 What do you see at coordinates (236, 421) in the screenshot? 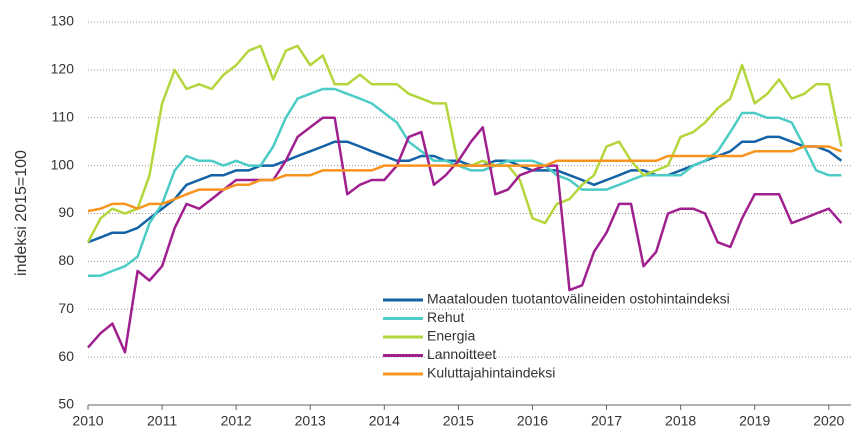
I see `x-tick-label: 2012` at bounding box center [236, 421].